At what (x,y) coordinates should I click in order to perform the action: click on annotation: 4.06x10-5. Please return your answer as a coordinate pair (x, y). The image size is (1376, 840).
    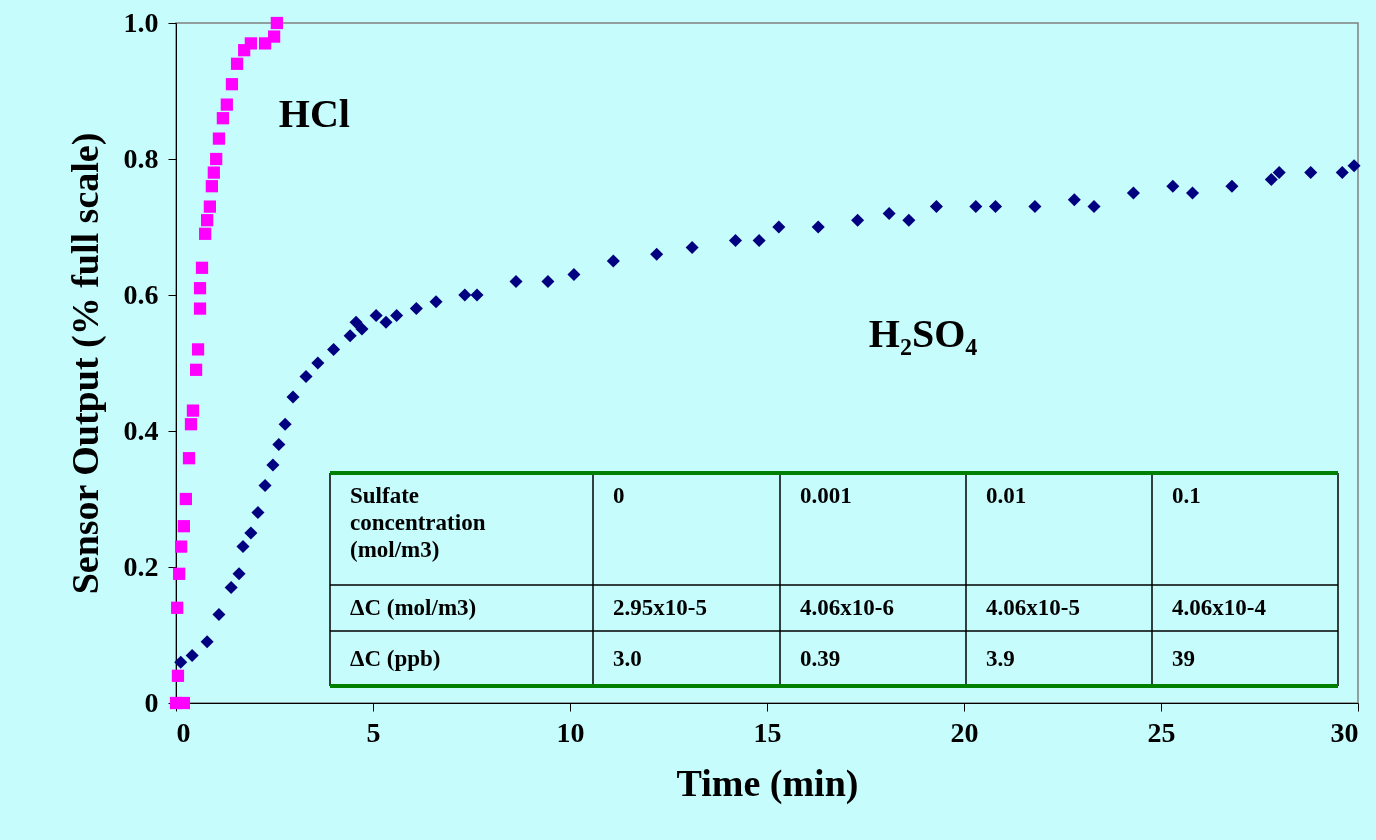
    Looking at the image, I should click on (1033, 607).